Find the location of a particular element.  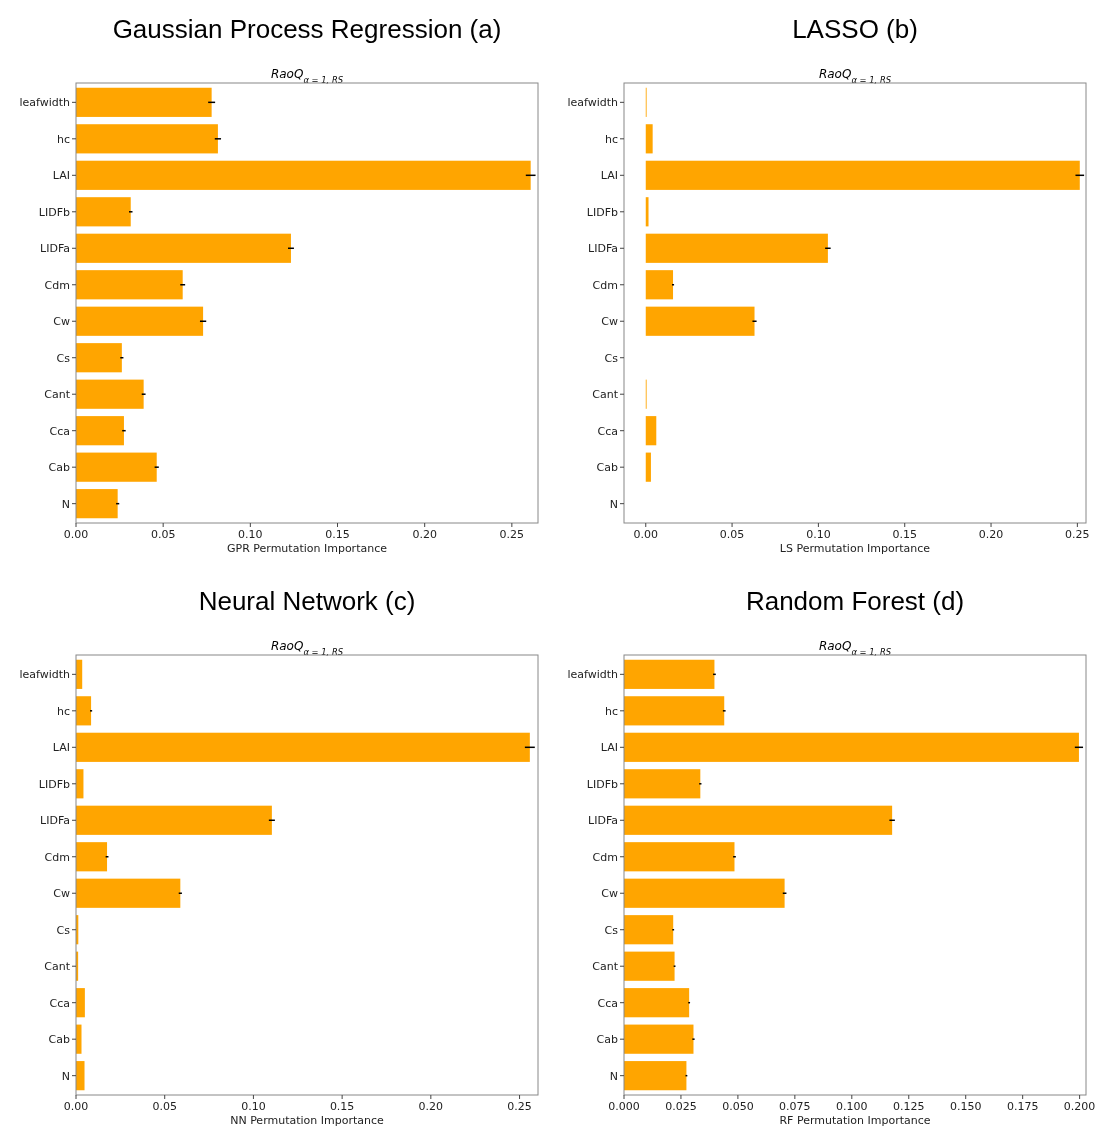

x-axis-title: NN Permutation Importance is located at coordinates (307, 1120).